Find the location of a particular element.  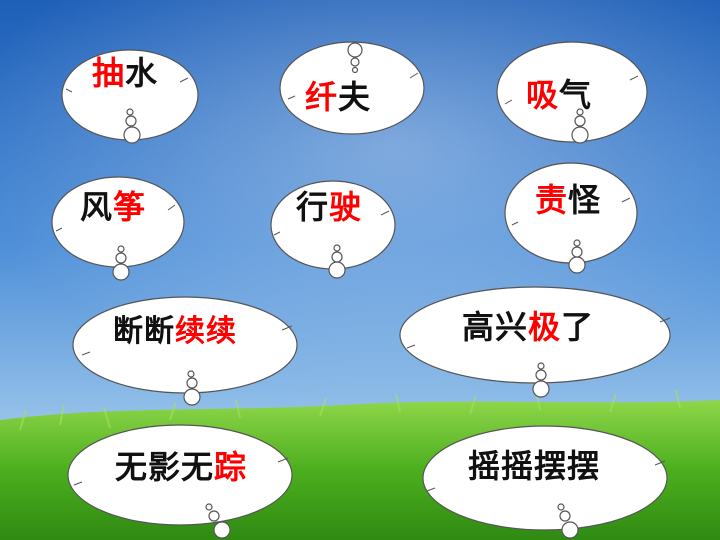

word-part: 高兴 is located at coordinates (495, 327).